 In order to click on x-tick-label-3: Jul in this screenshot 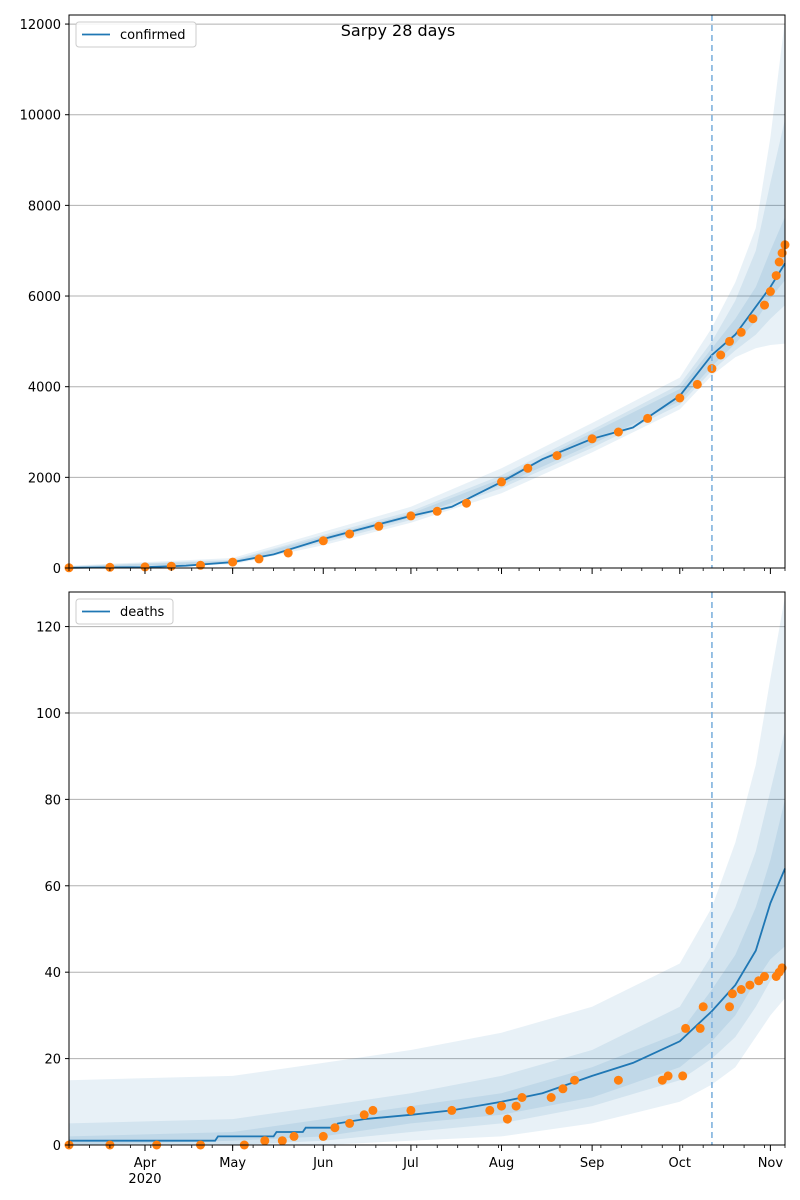, I will do `click(410, 1163)`.